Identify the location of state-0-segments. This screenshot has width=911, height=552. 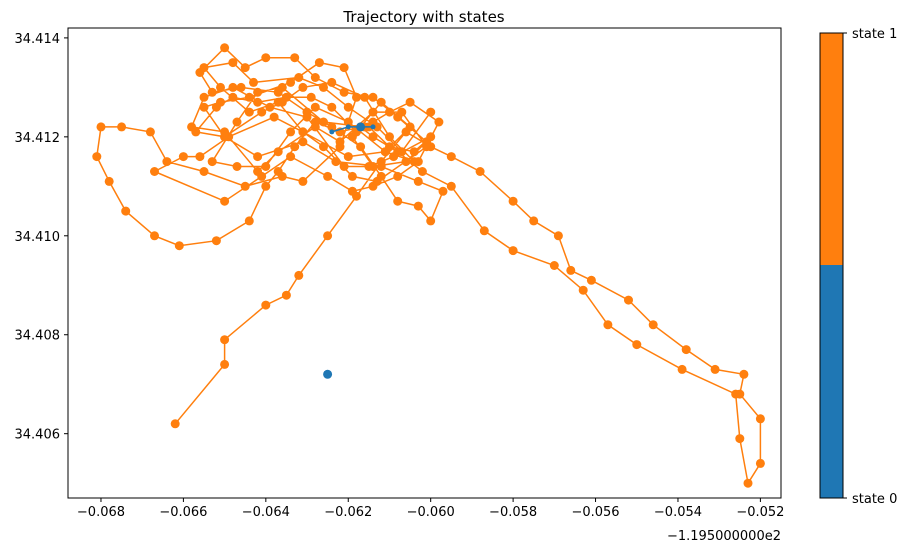
(349, 250).